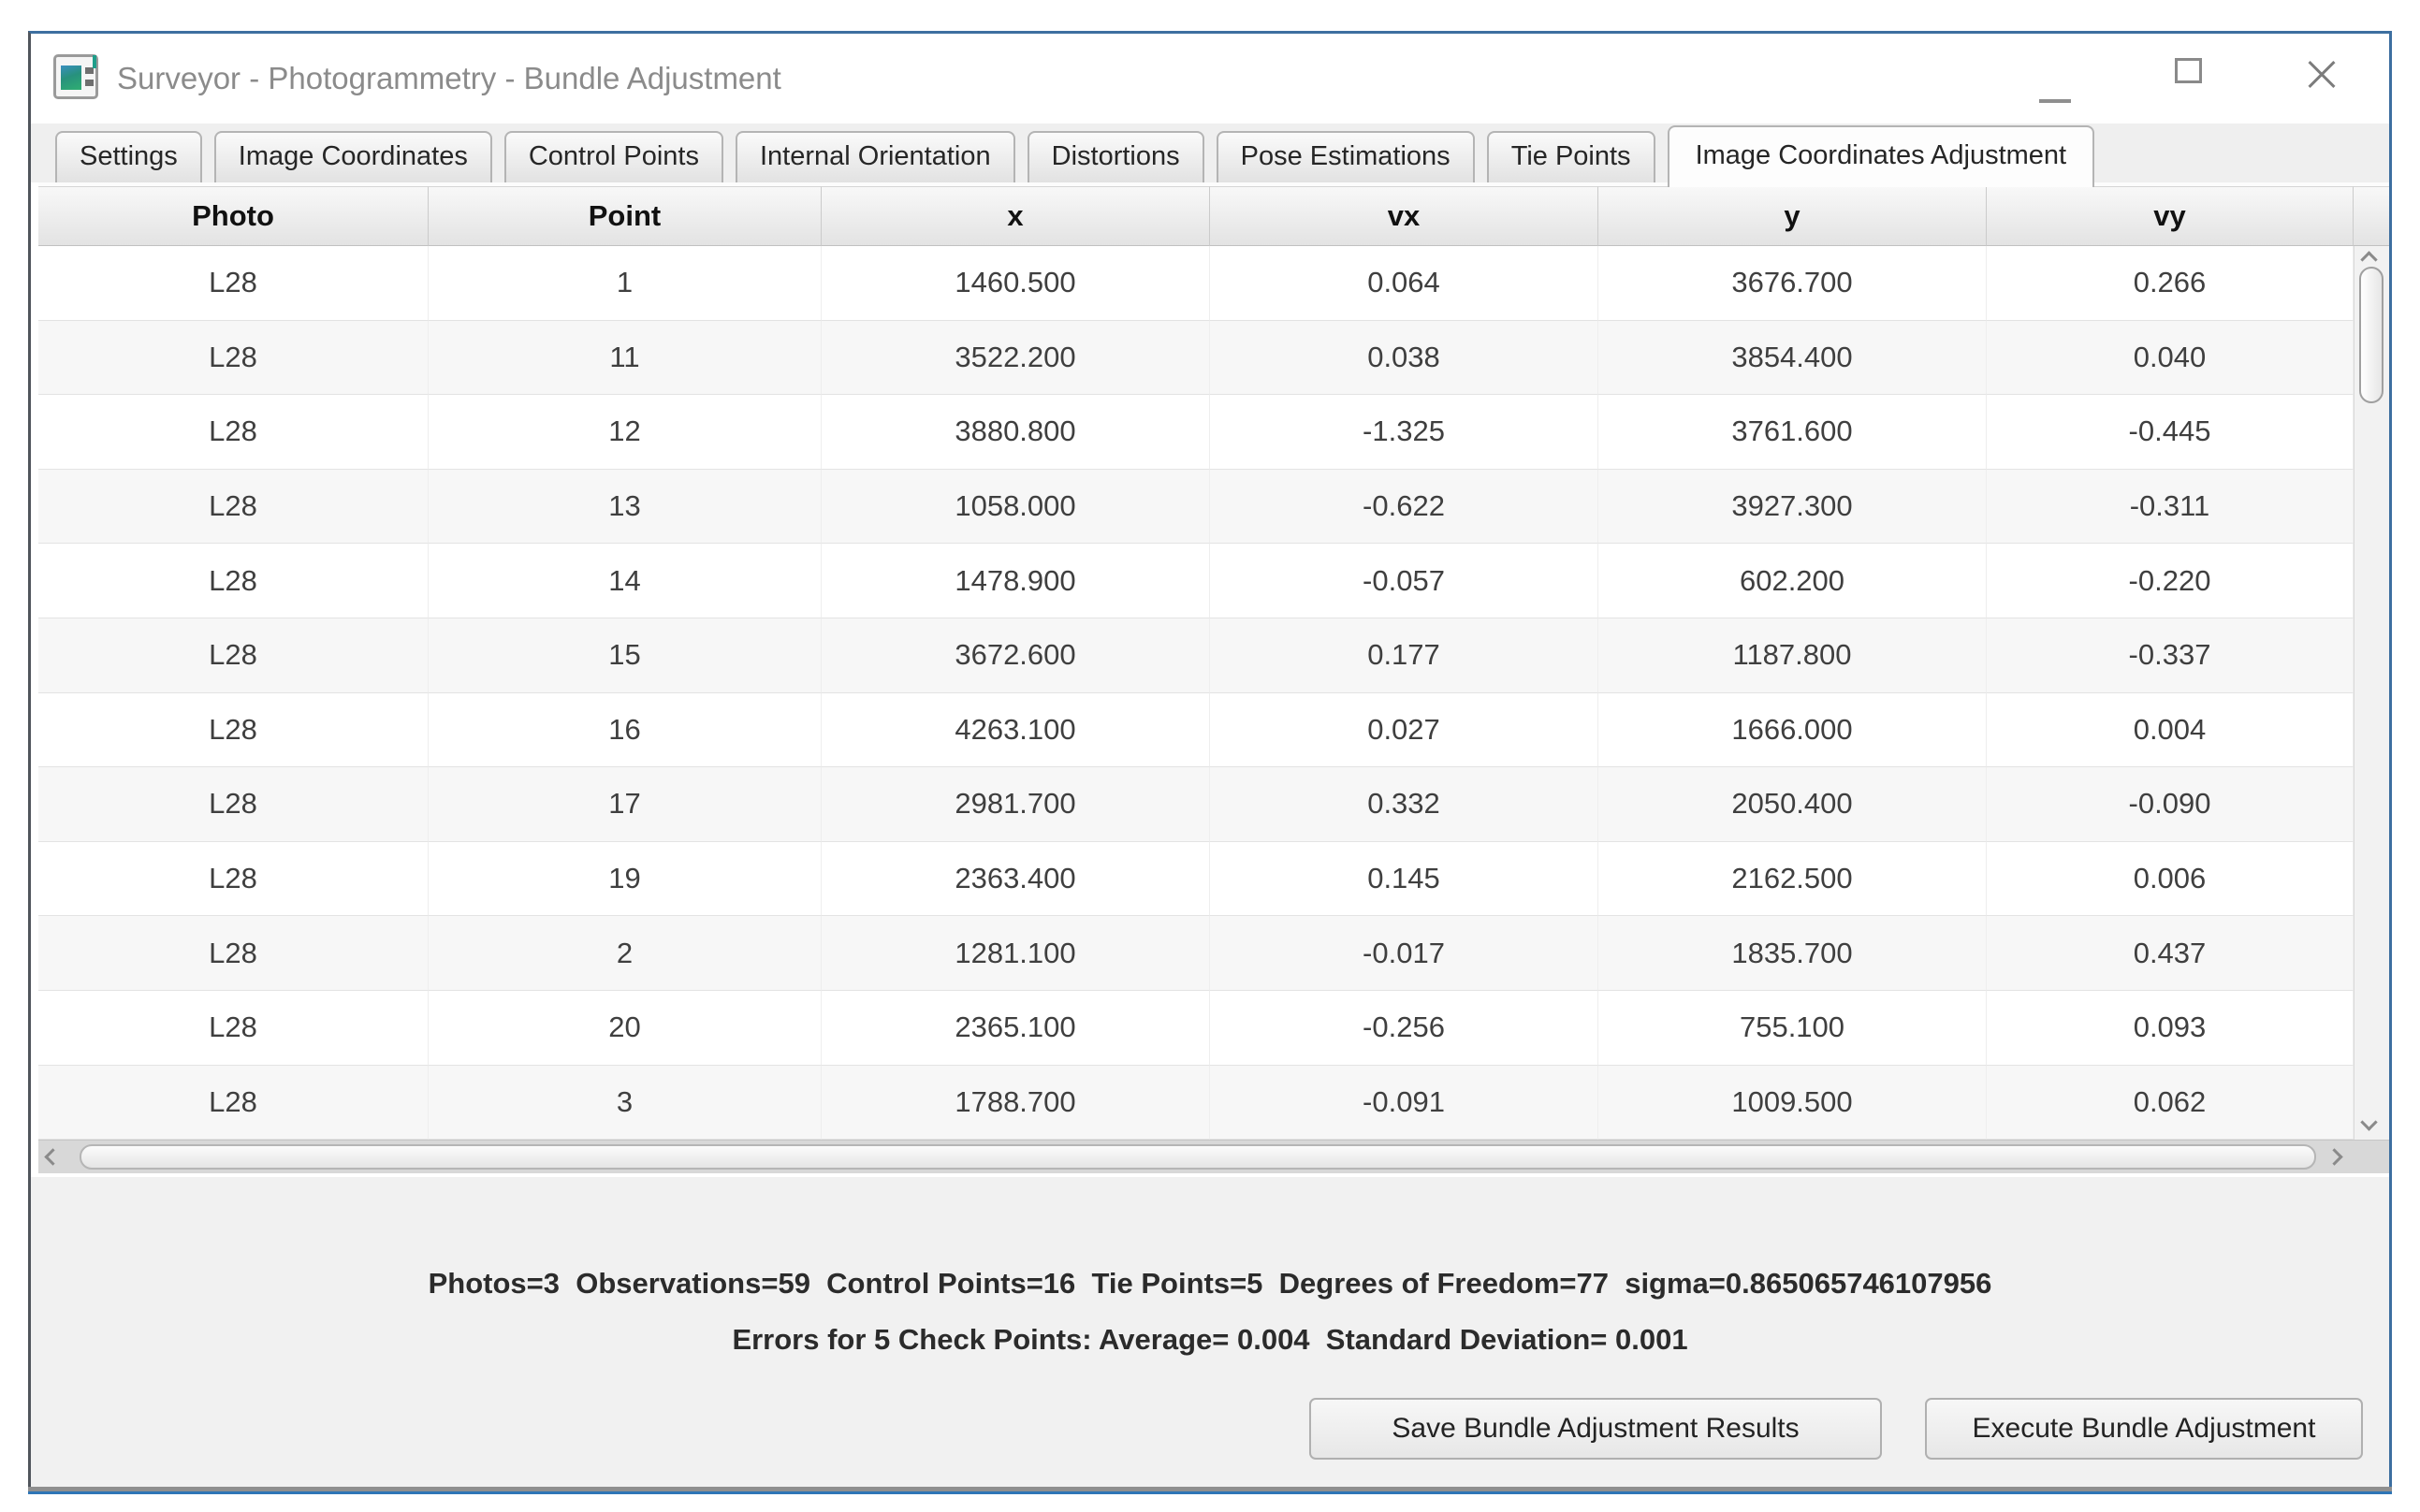 The height and width of the screenshot is (1512, 2420). I want to click on table-row: L28 17 2981.700 0.332 2050.400 -0.090, so click(1196, 804).